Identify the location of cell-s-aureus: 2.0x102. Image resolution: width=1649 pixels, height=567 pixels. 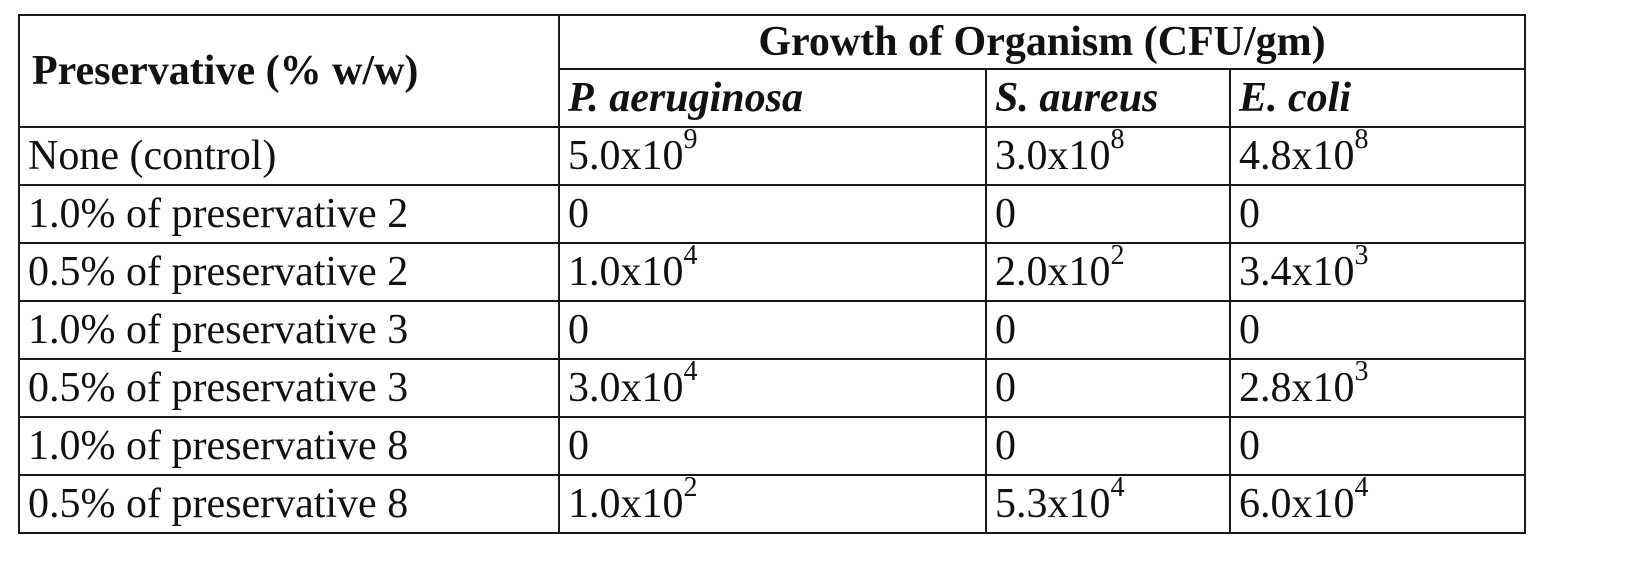
(1108, 272).